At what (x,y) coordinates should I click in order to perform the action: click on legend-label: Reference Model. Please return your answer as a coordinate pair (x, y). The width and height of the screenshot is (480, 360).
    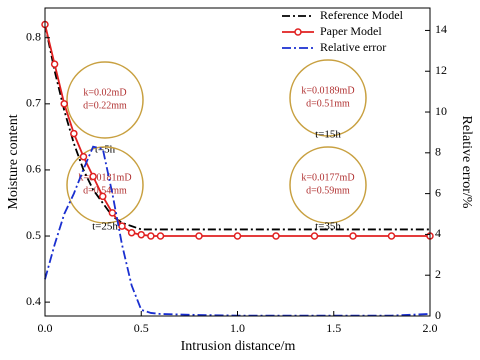
    Looking at the image, I should click on (362, 15).